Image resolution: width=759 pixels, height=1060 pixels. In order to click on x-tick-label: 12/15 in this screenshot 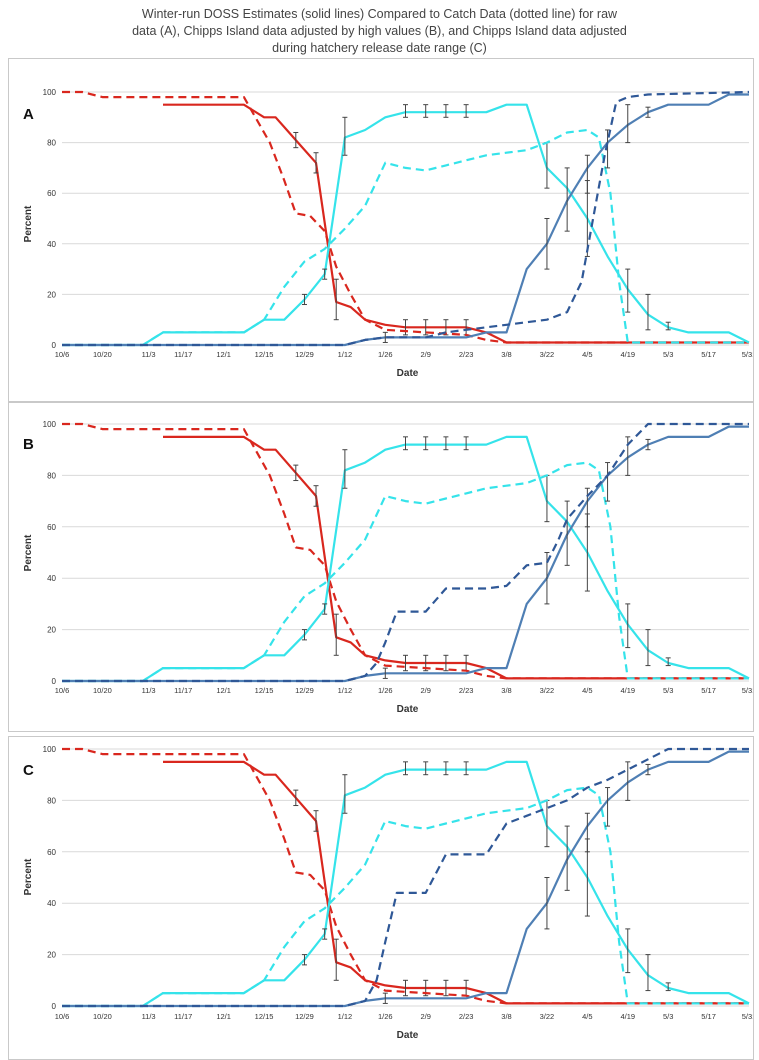, I will do `click(264, 690)`.